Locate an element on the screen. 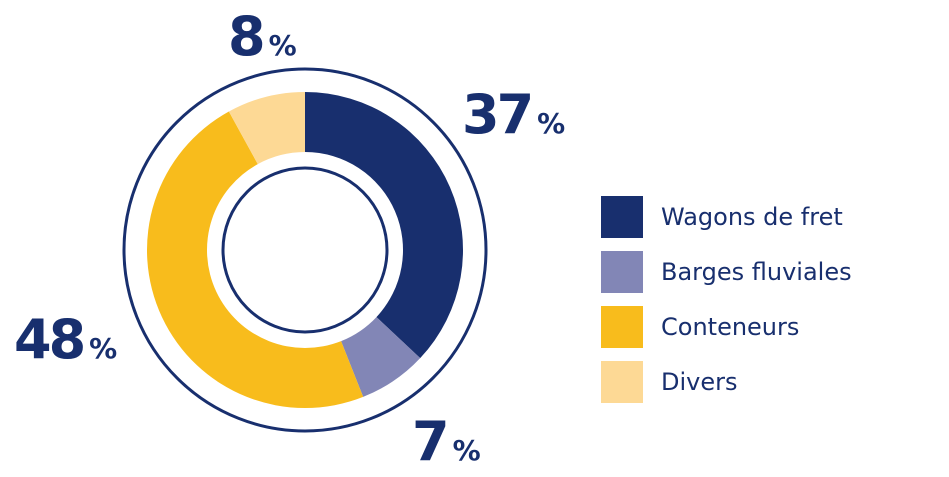  legend-item-barges: Barges fluviales is located at coordinates (726, 272).